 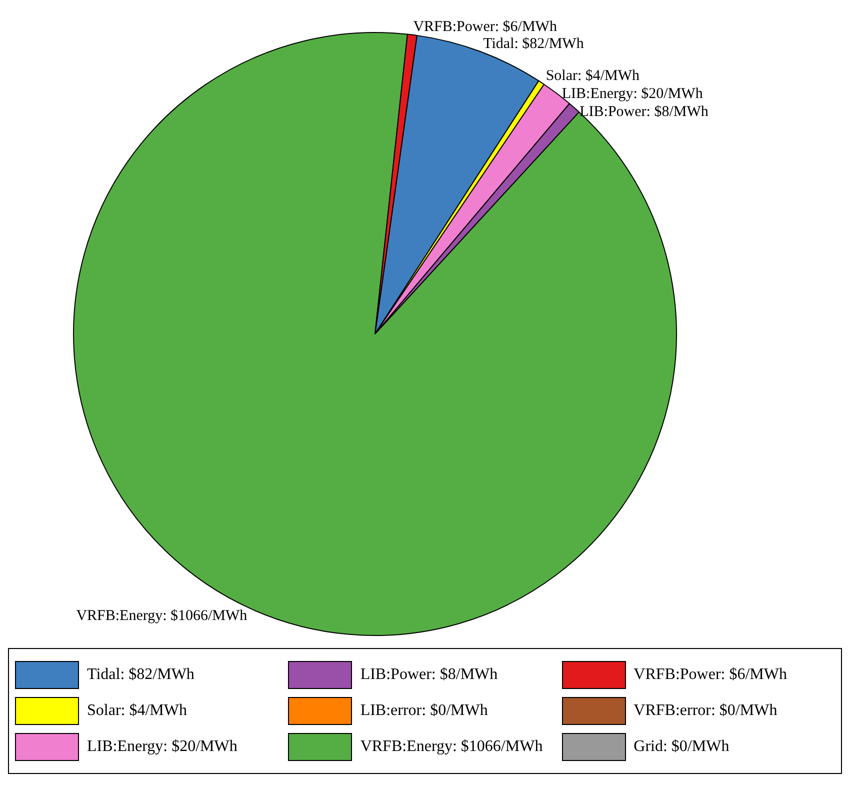 What do you see at coordinates (633, 94) in the screenshot?
I see `slice-label: LIB:Energy: $20/MWh` at bounding box center [633, 94].